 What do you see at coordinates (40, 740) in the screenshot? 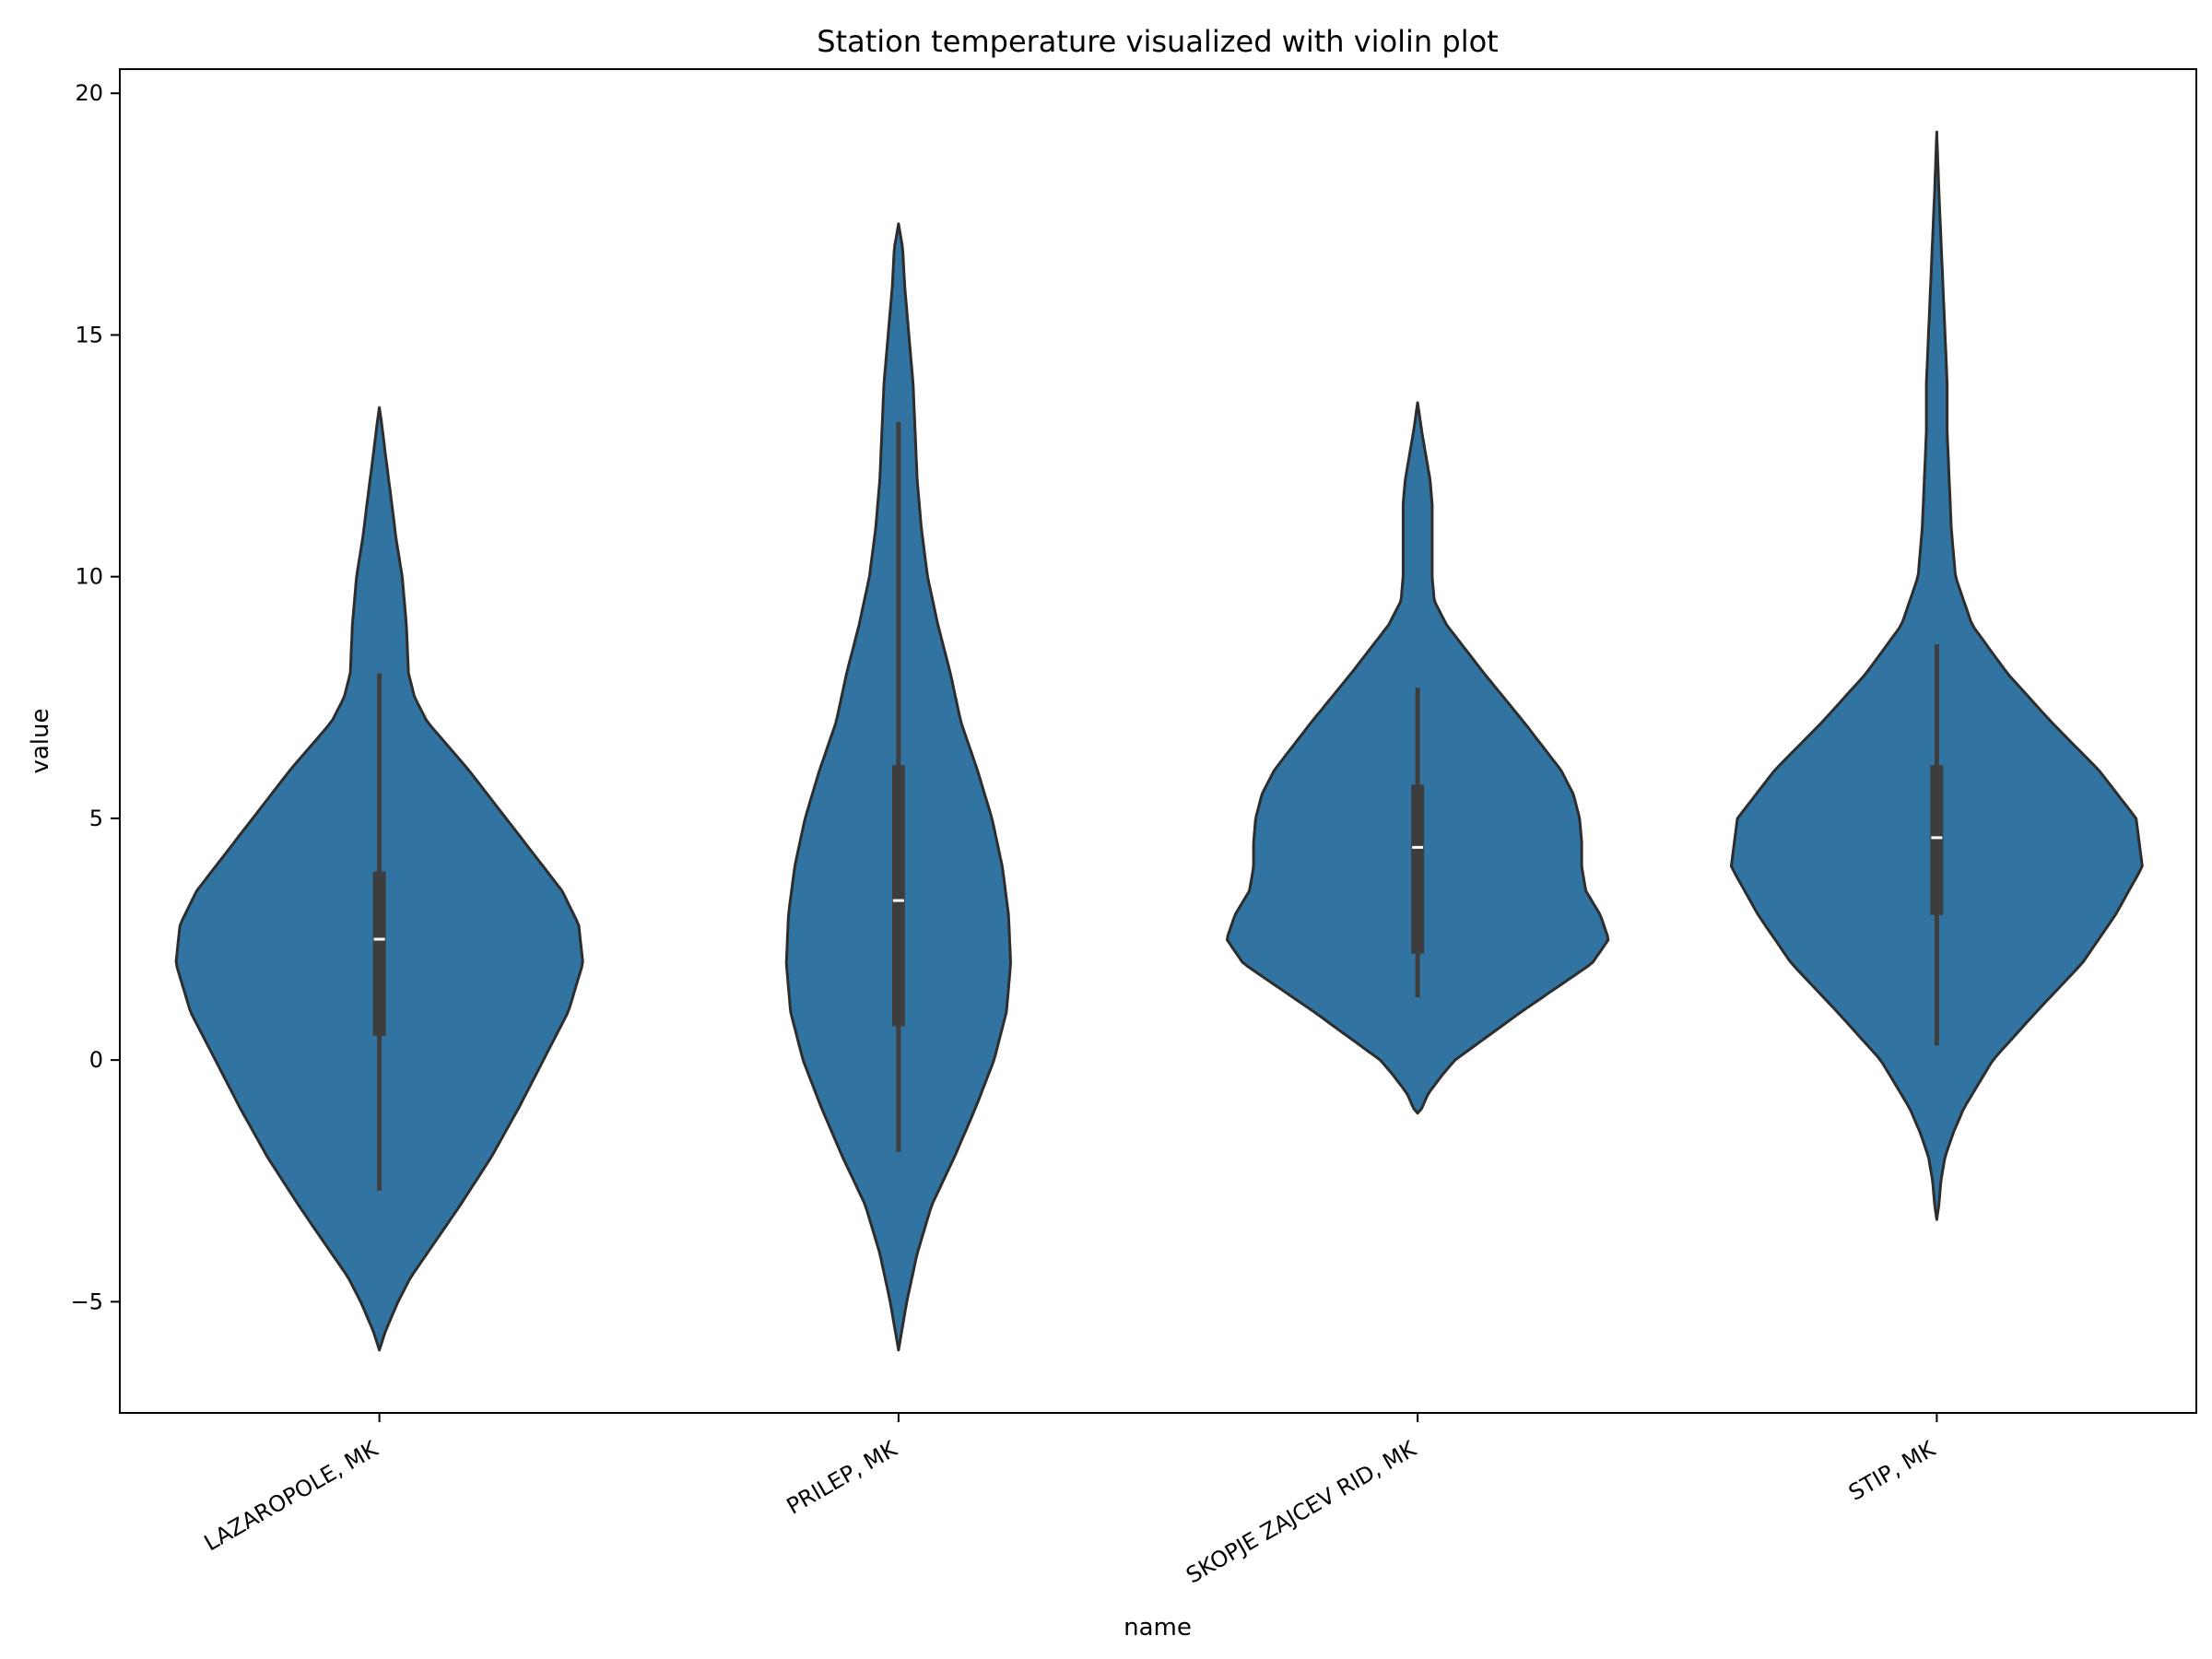
I see `y-axis-title: value` at bounding box center [40, 740].